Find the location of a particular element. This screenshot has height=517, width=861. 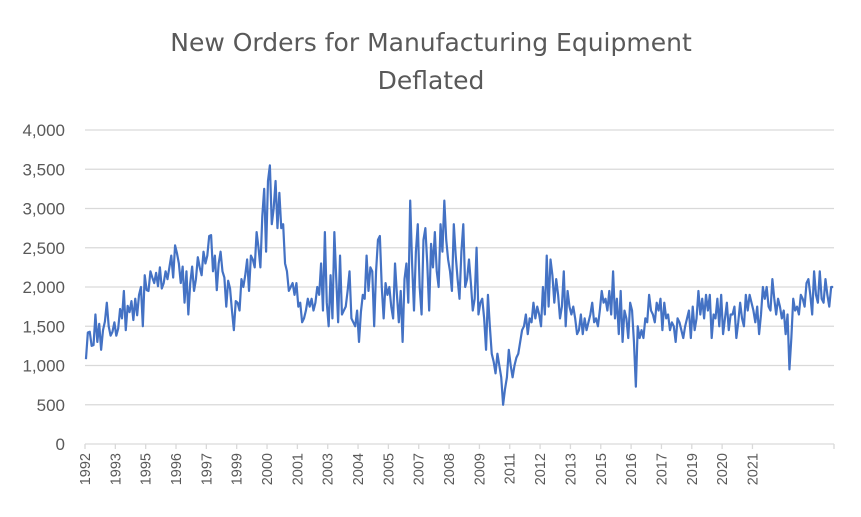

x-tick-label: 1996 is located at coordinates (177, 469).